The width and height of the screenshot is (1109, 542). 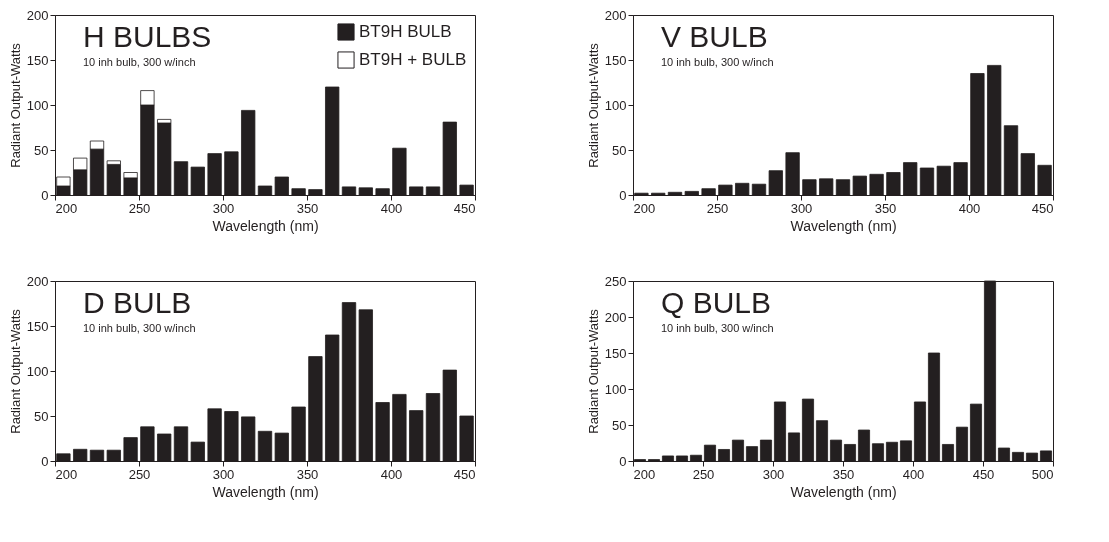 What do you see at coordinates (137, 302) in the screenshot?
I see `chart-title: D BULB` at bounding box center [137, 302].